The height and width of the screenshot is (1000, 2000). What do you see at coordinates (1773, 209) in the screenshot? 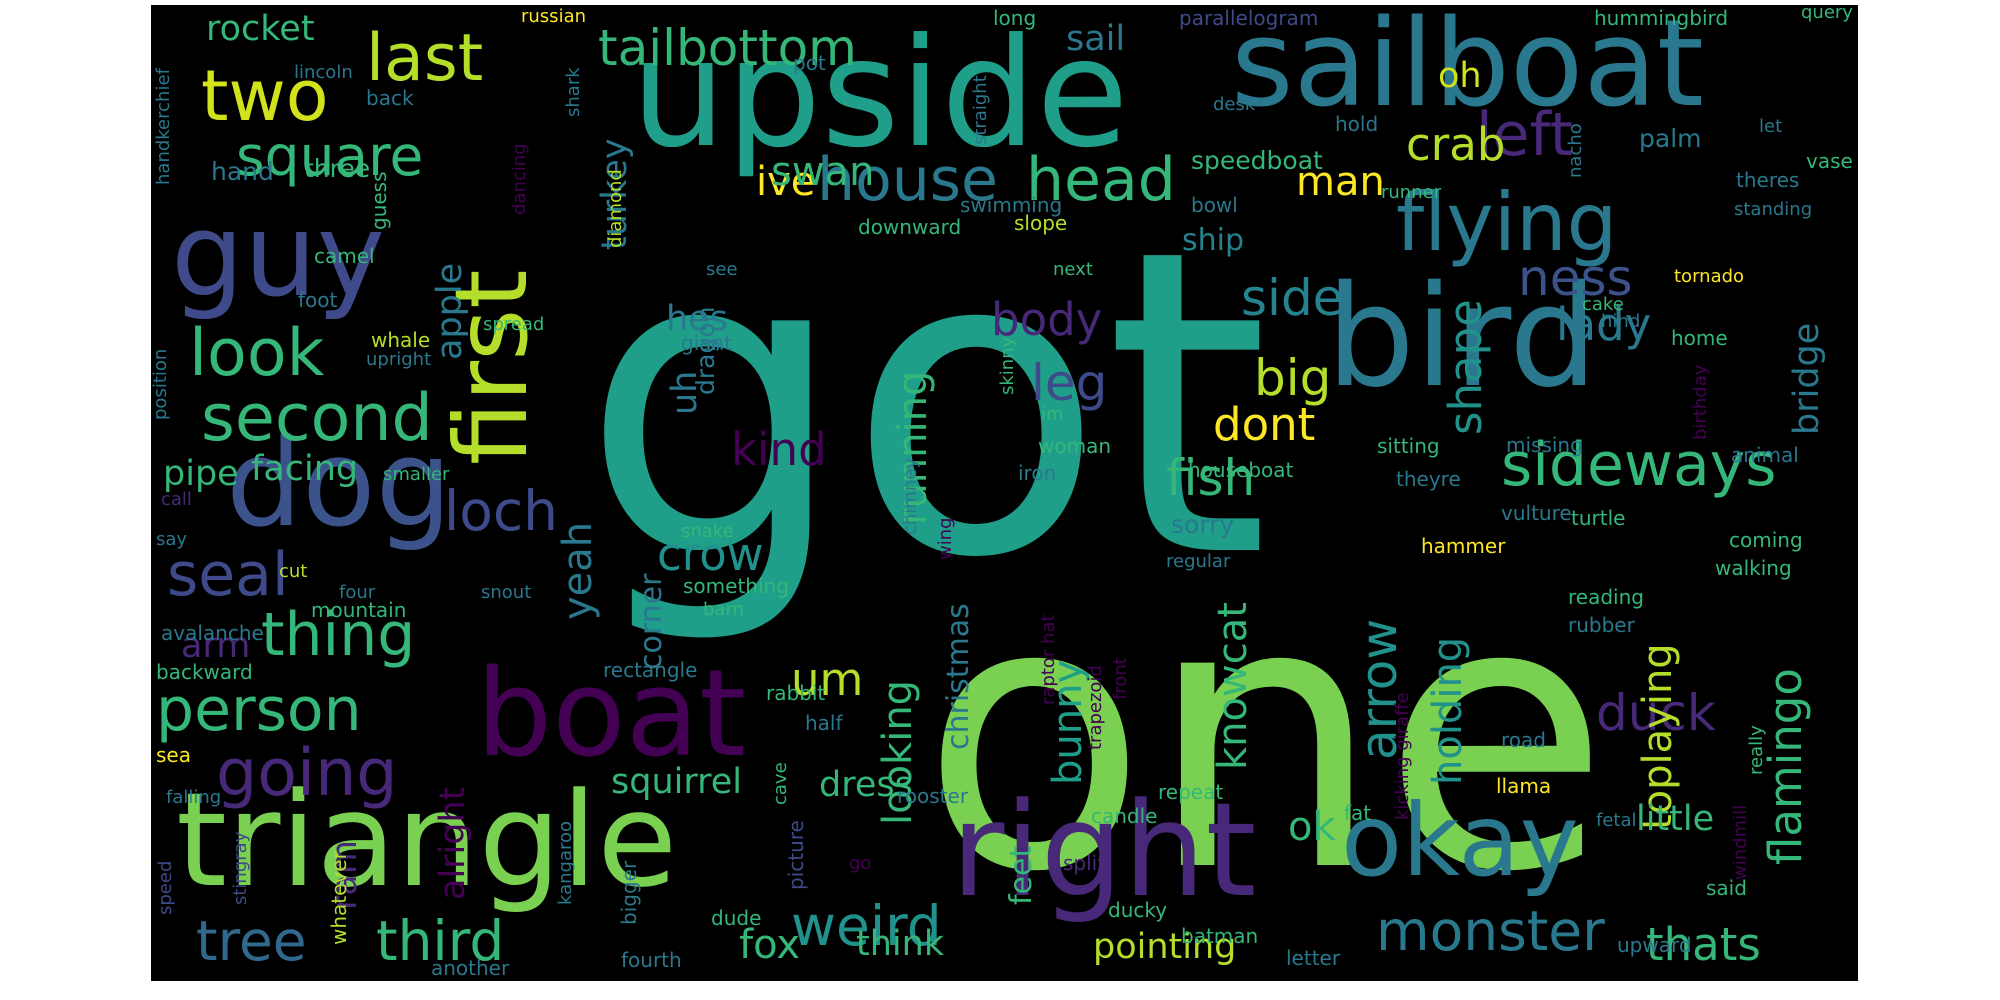
I see `word-standing: standing` at bounding box center [1773, 209].